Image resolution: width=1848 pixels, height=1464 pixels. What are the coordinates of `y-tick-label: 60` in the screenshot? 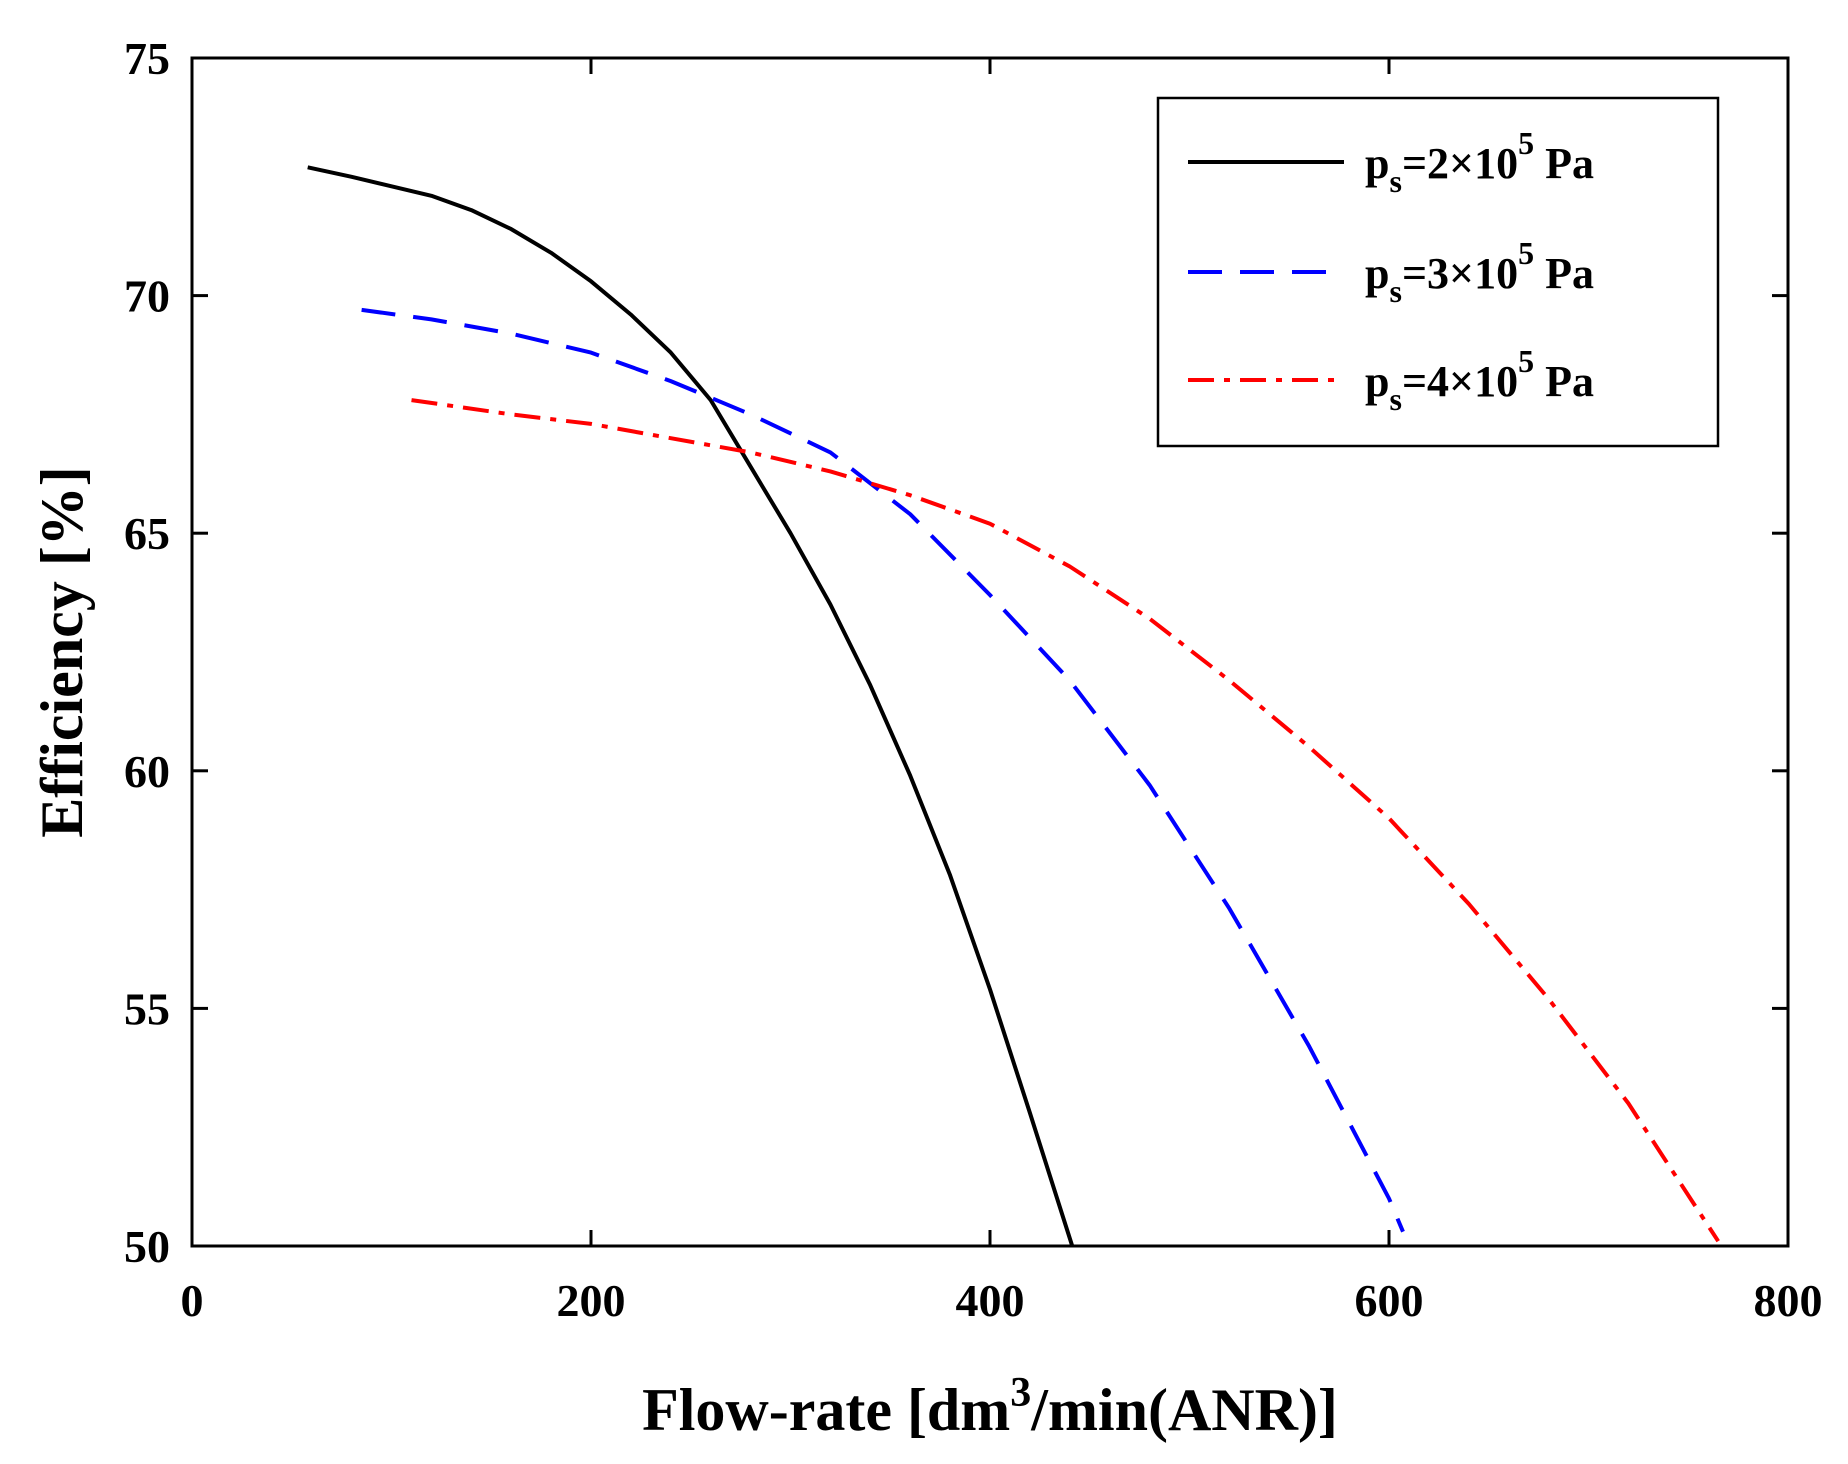 It's located at (147, 771).